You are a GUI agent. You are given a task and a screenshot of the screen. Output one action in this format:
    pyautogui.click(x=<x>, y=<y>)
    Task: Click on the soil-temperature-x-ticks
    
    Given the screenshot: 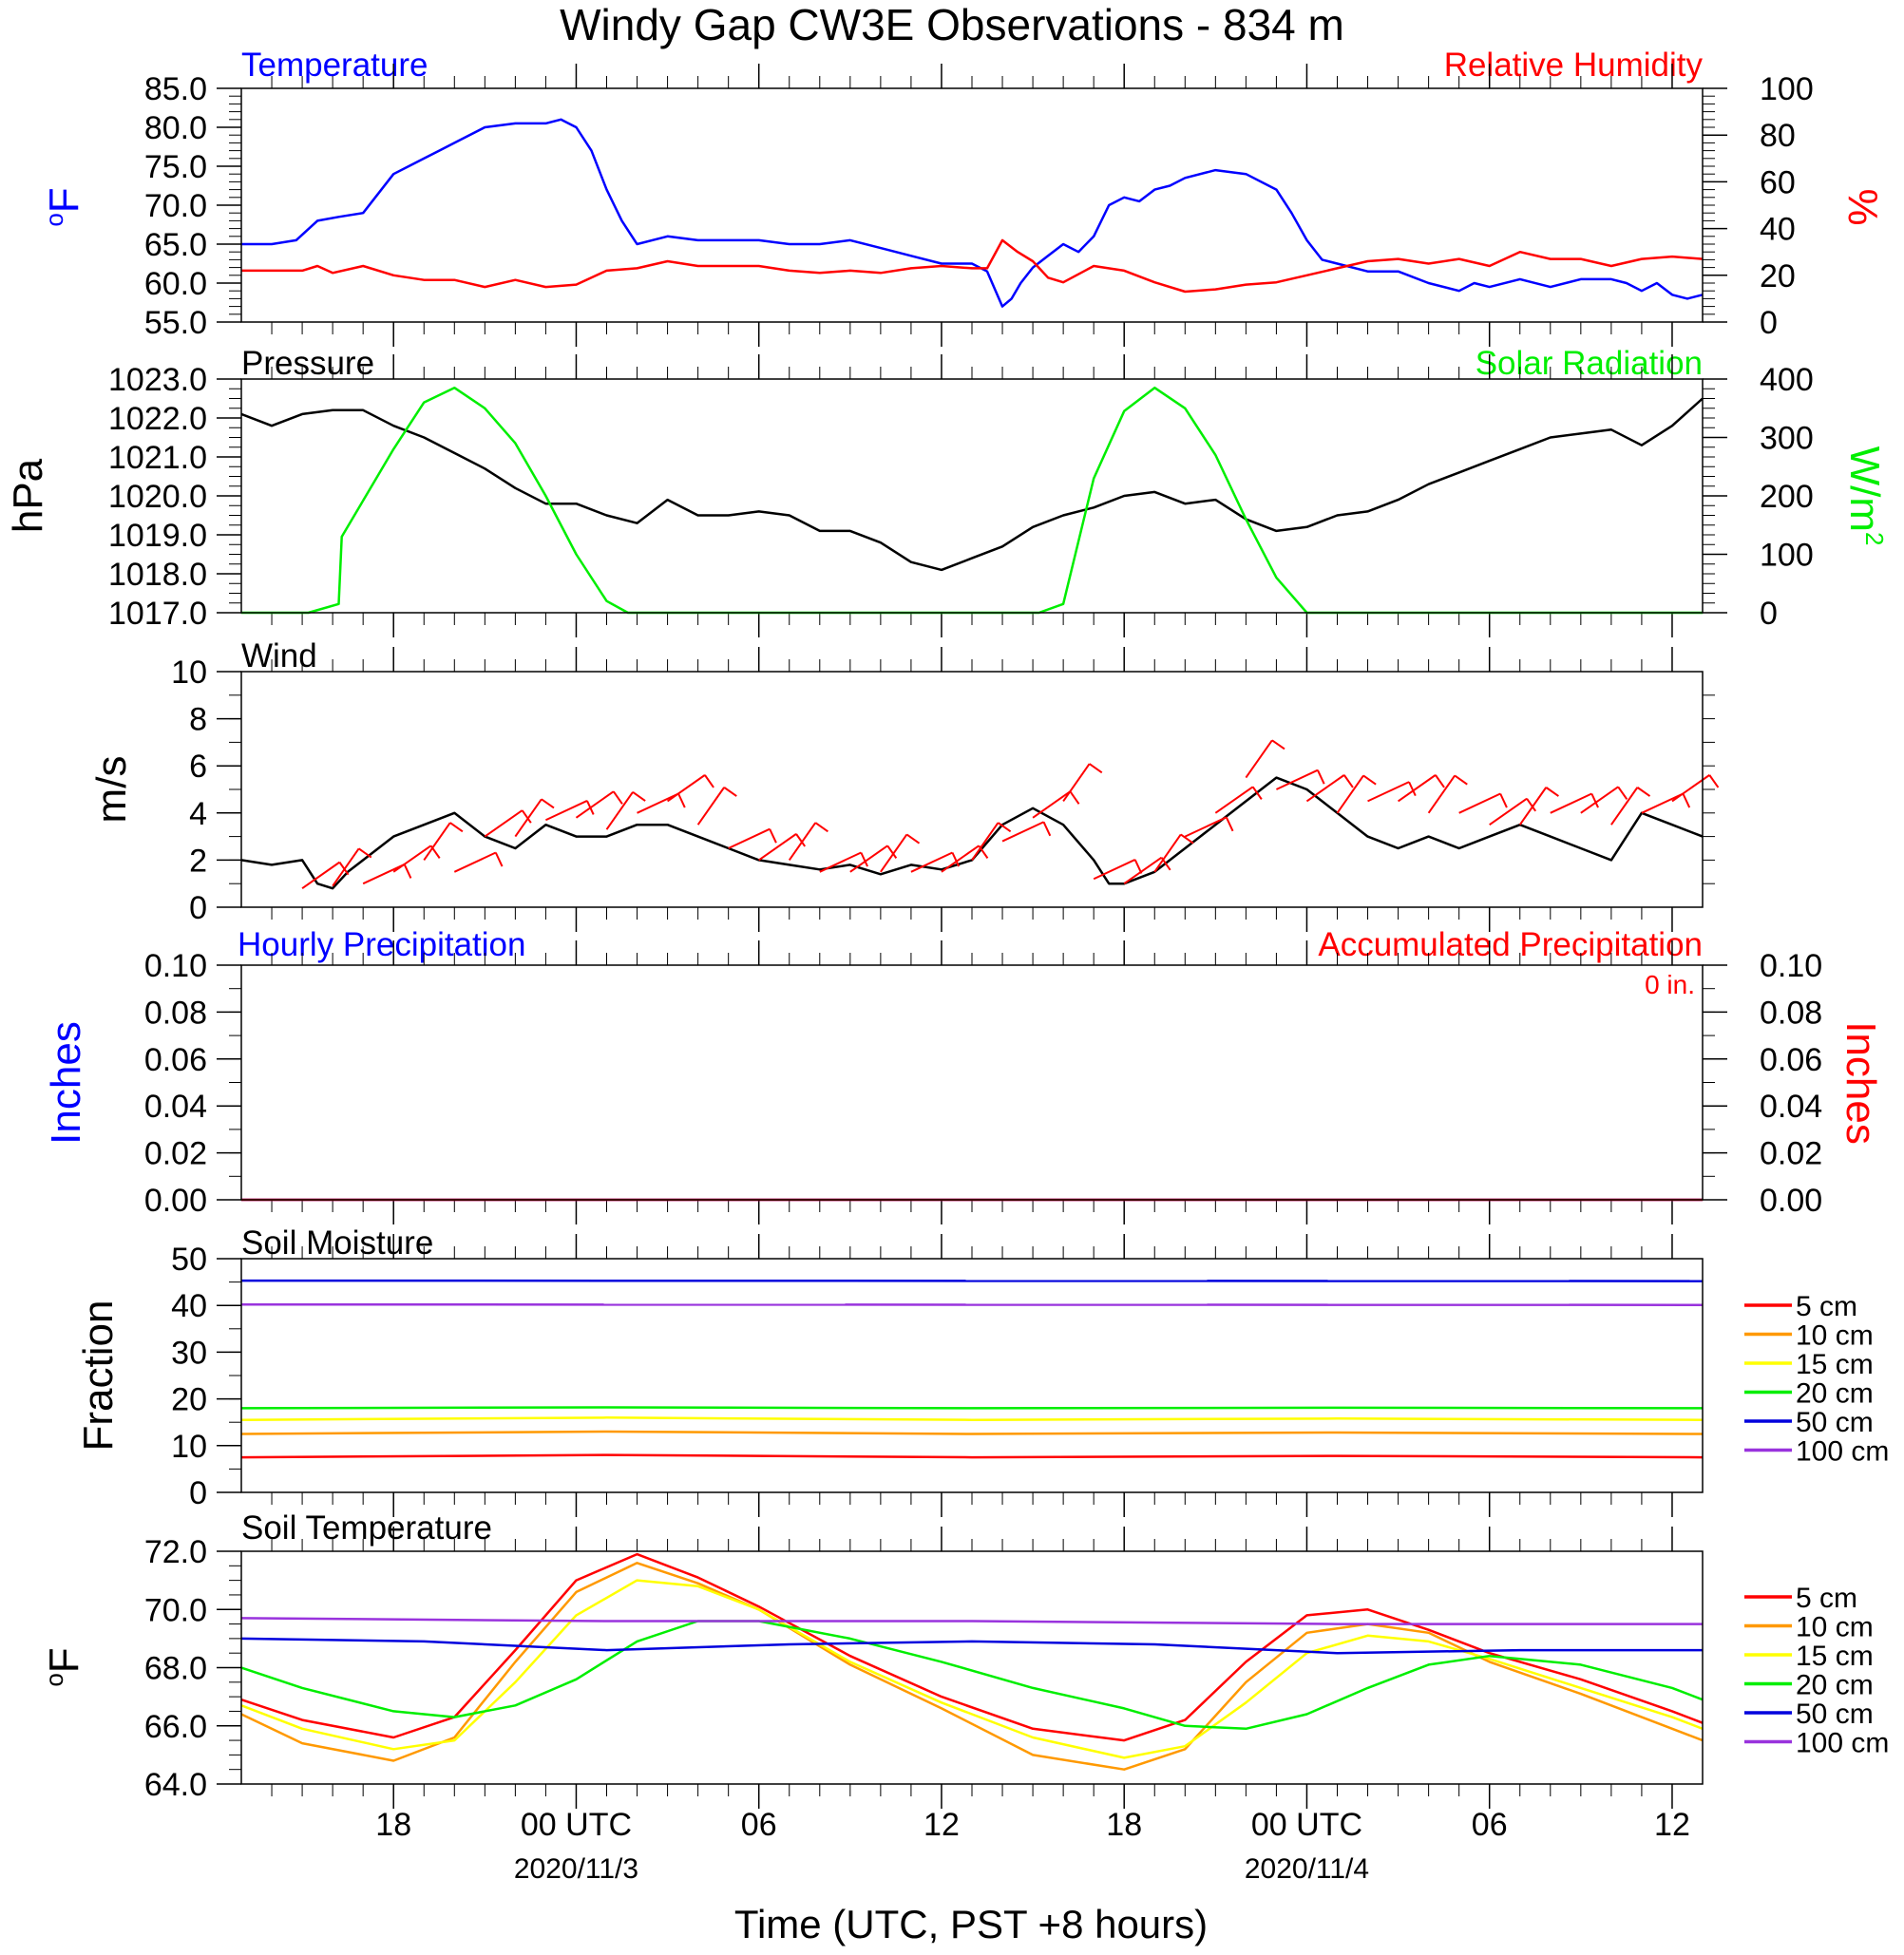 What is the action you would take?
    pyautogui.click(x=972, y=1668)
    